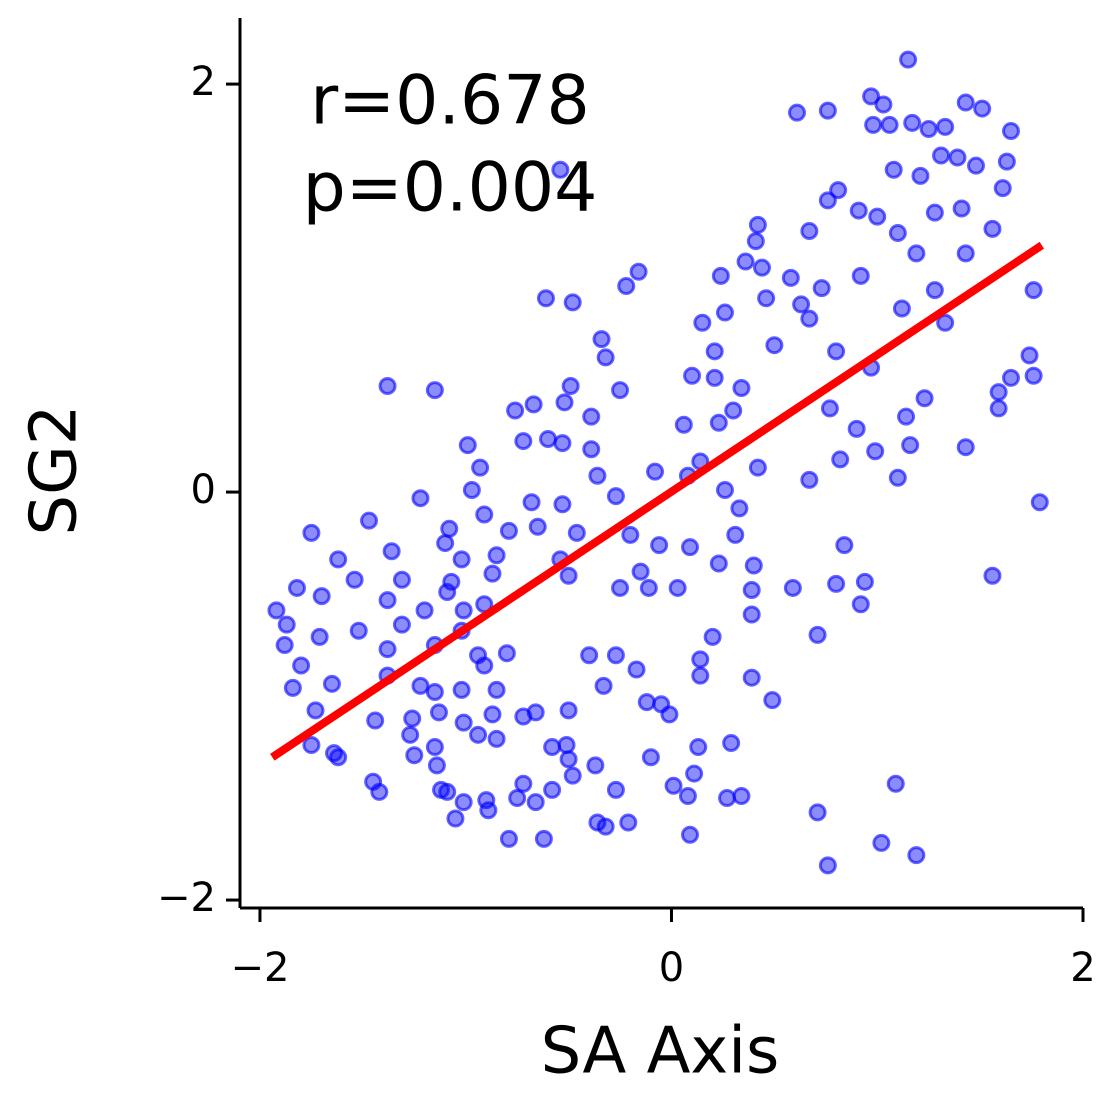 The height and width of the screenshot is (1118, 1120). Describe the element at coordinates (259, 968) in the screenshot. I see `x-tick-label: −2` at that location.